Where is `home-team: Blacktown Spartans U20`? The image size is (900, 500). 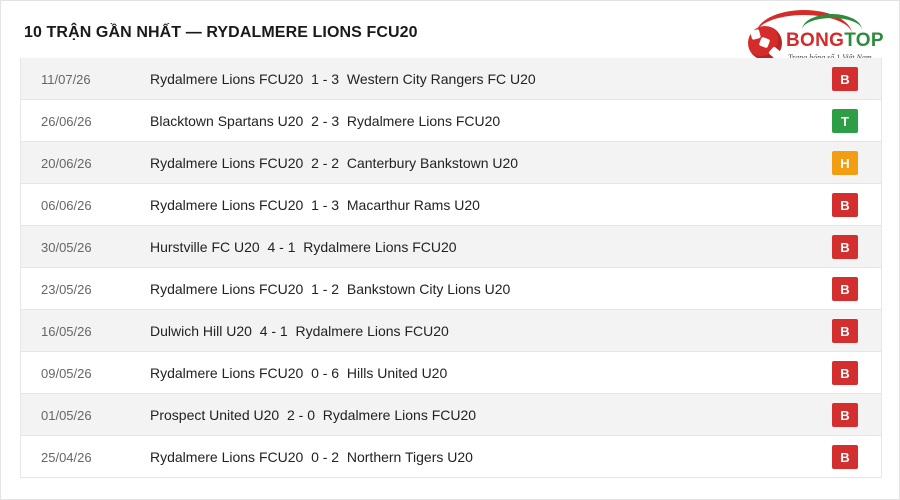 home-team: Blacktown Spartans U20 is located at coordinates (227, 121).